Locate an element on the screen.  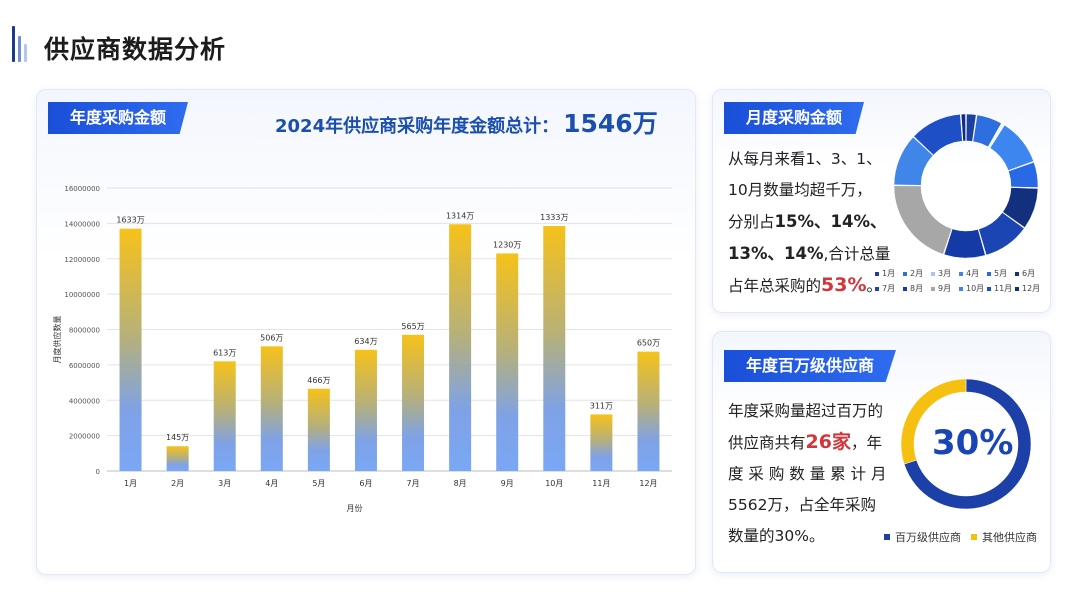
legend-label: 百万级供应商 is located at coordinates (928, 537).